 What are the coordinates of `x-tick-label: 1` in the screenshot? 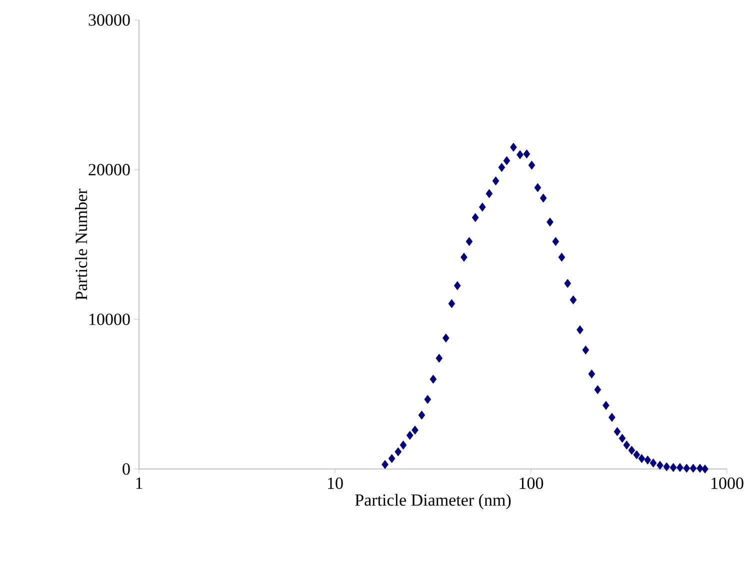 It's located at (139, 483).